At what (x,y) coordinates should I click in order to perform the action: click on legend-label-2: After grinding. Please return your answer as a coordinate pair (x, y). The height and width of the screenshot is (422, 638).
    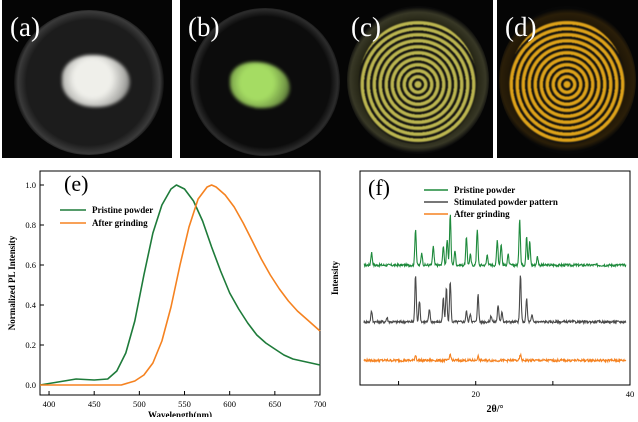
    Looking at the image, I should click on (482, 214).